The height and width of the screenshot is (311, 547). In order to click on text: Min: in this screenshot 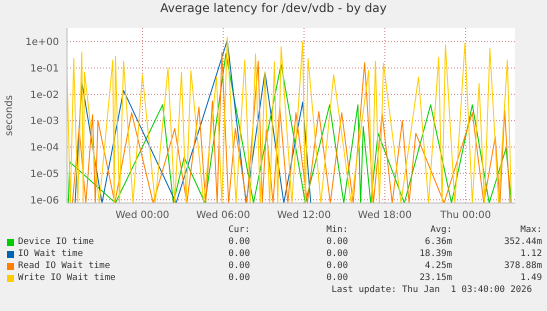, I will do `click(336, 230)`.